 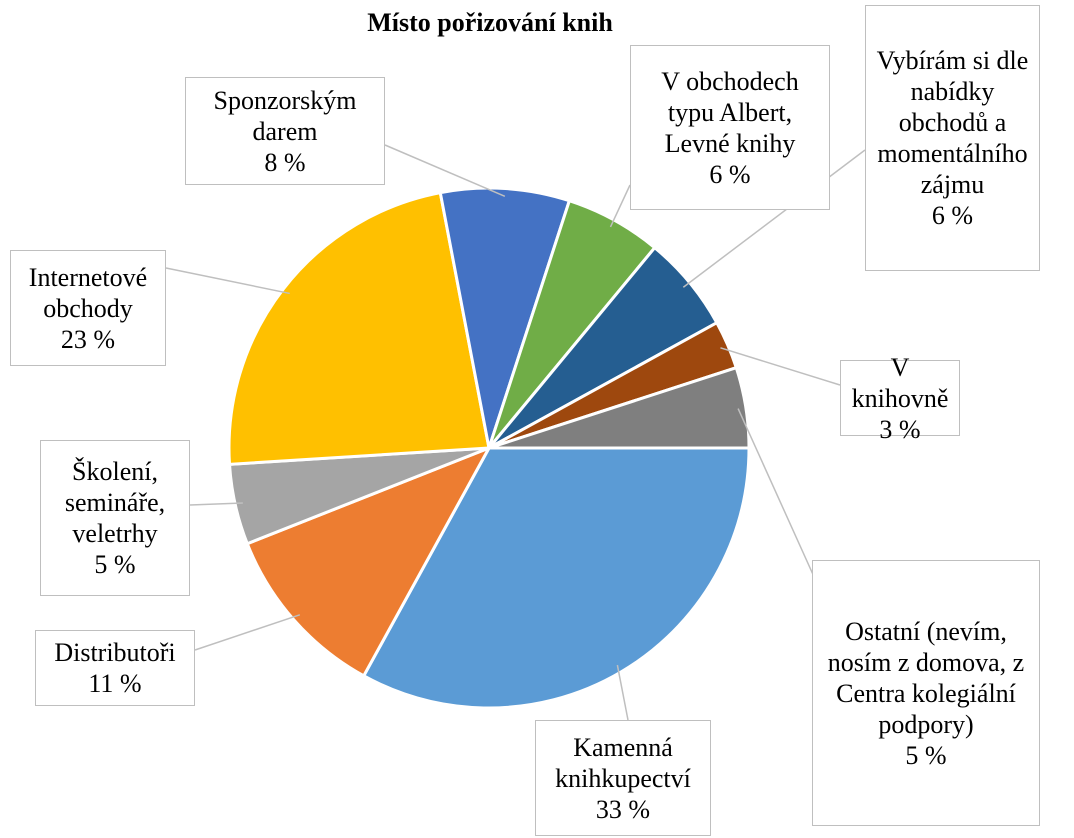 I want to click on data-label: Sponzorským darem 8 %, so click(x=285, y=131).